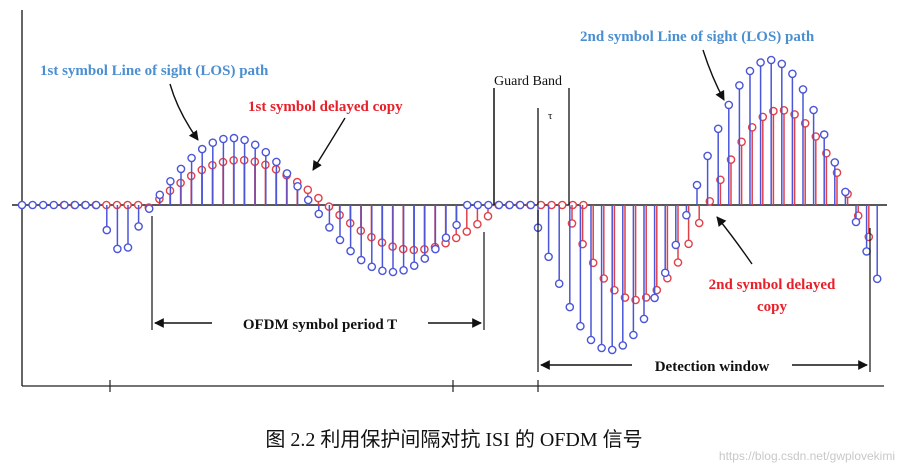  What do you see at coordinates (154, 71) in the screenshot?
I see `los1-label: 1st symbol Line of sight (LOS) path` at bounding box center [154, 71].